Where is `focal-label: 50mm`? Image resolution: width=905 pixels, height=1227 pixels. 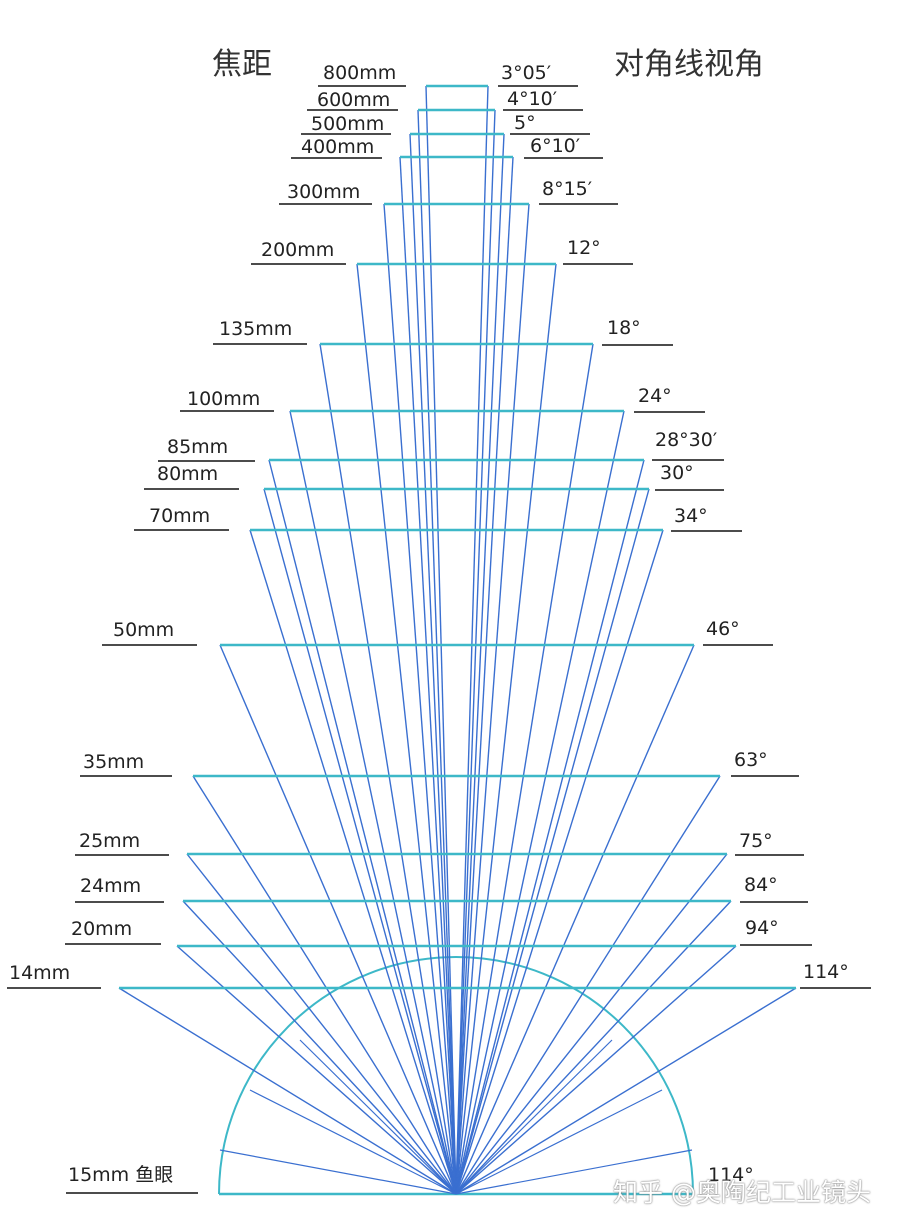
focal-label: 50mm is located at coordinates (144, 630).